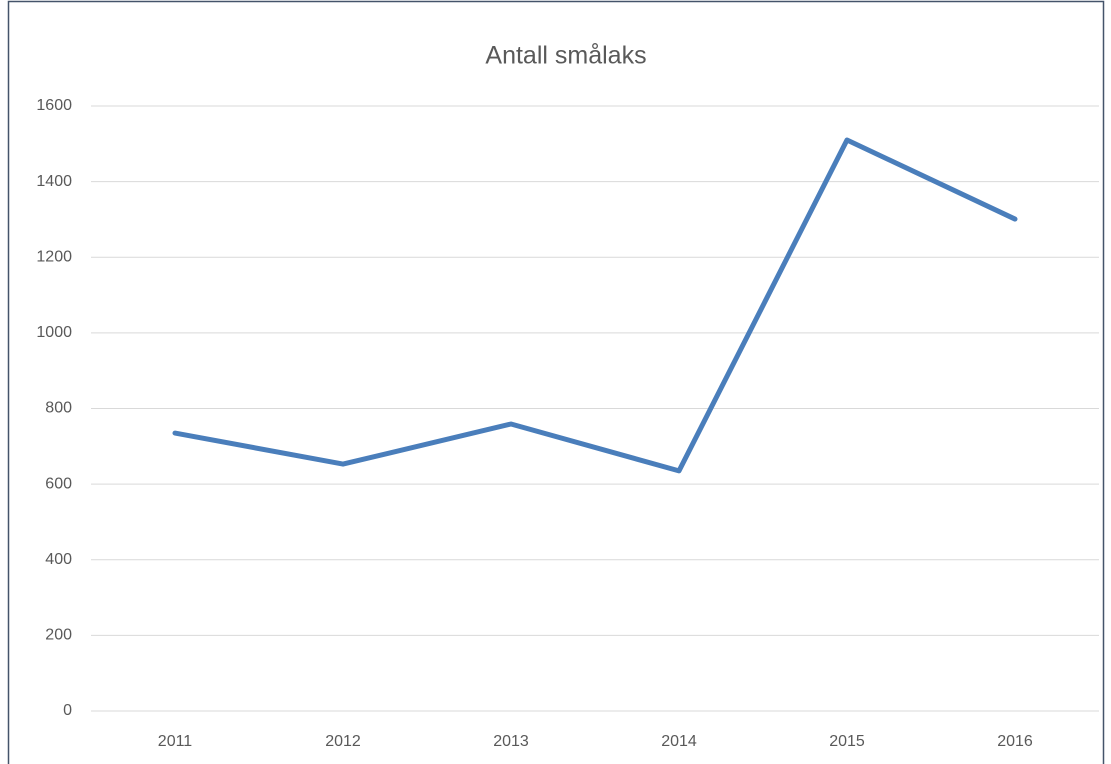 The width and height of the screenshot is (1111, 764). I want to click on y-tick-label: 200, so click(58, 635).